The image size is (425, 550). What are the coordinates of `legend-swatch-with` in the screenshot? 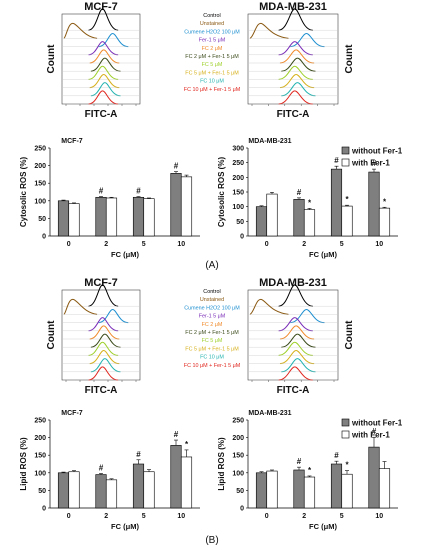 It's located at (345, 162).